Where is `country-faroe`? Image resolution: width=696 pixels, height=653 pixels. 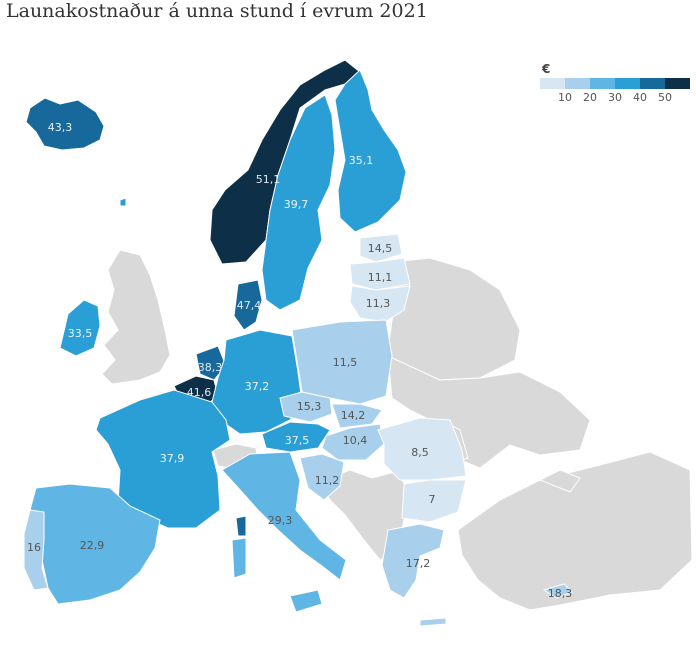 country-faroe is located at coordinates (123, 202).